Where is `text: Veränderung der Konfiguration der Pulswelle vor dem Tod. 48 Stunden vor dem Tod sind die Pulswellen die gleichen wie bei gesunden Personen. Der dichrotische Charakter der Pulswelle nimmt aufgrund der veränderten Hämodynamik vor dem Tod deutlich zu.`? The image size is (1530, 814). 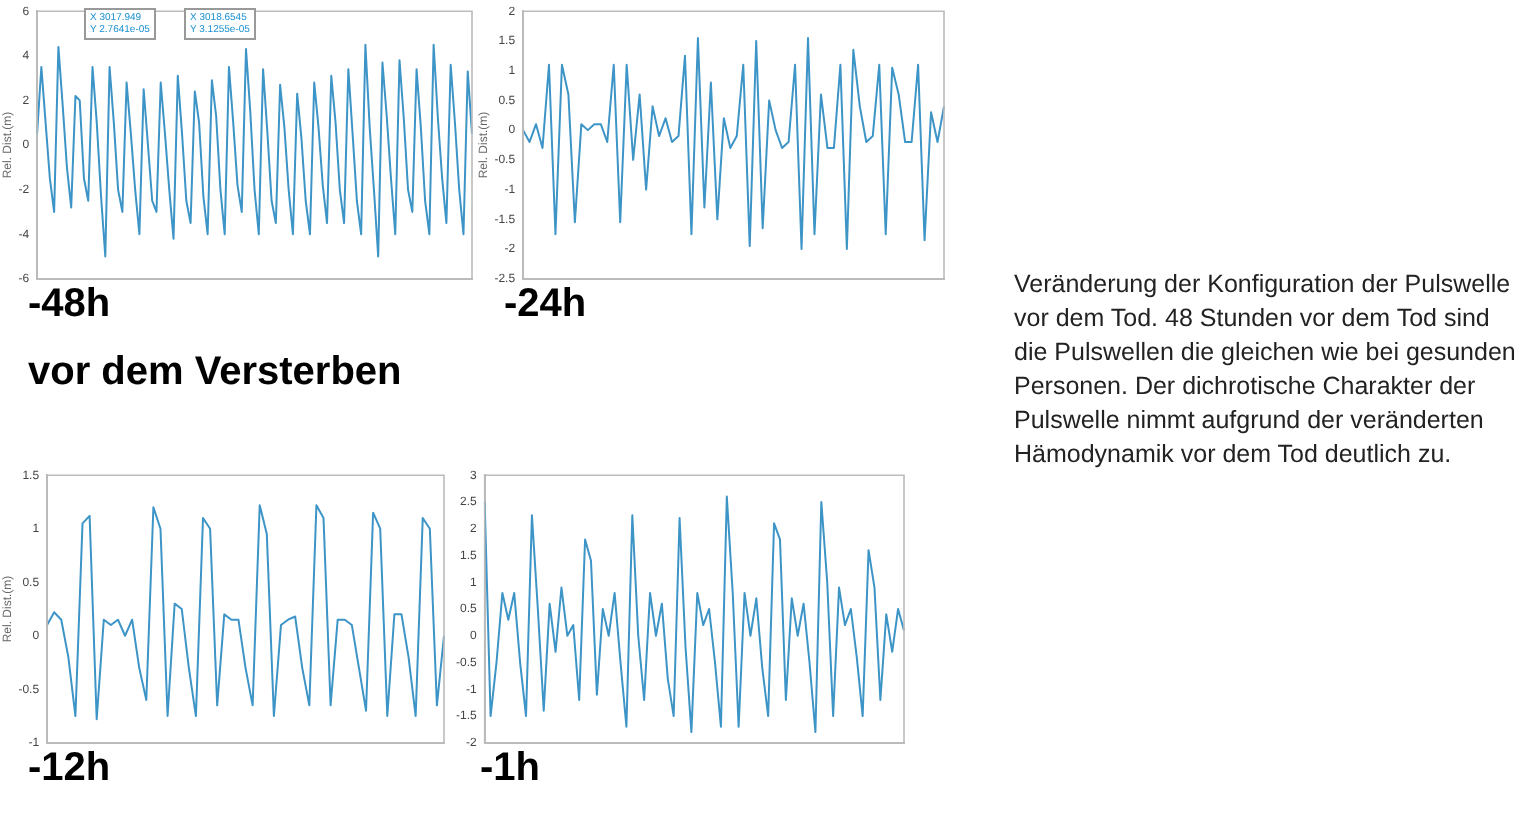
text: Veränderung der Konfiguration der Pulswelle vor dem Tod. 48 Stunden vor dem Tod sind die Pulswellen die gleichen wie bei gesunden Personen. Der dichrotische Charakter der Pulswelle nimmt aufgrund der veränderten Hämodynamik vor dem Tod deutlich zu. is located at coordinates (1266, 370).